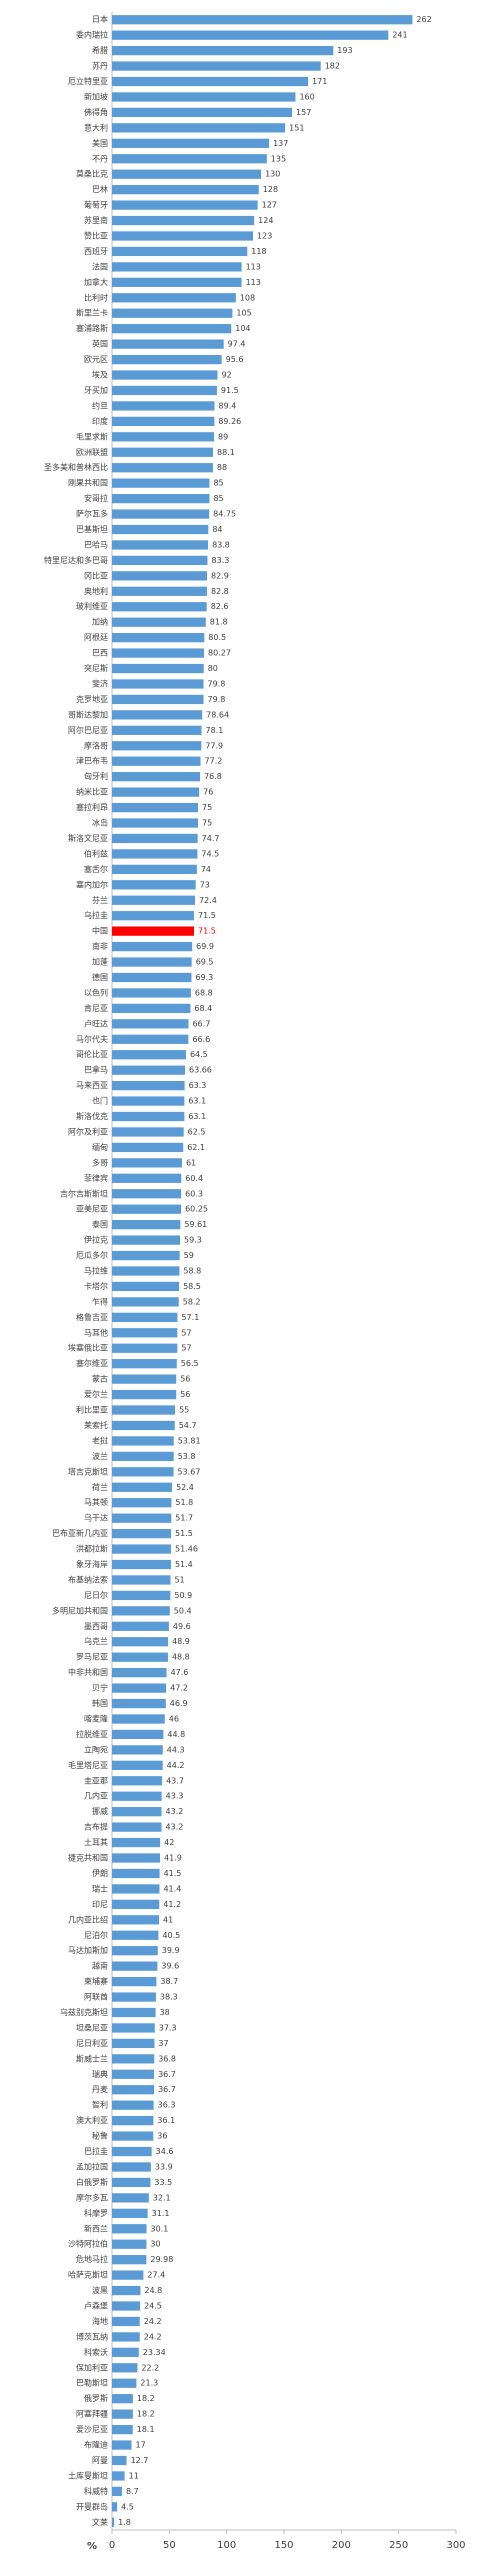  What do you see at coordinates (88, 714) in the screenshot?
I see `y-tick-label: 哥斯达黎加` at bounding box center [88, 714].